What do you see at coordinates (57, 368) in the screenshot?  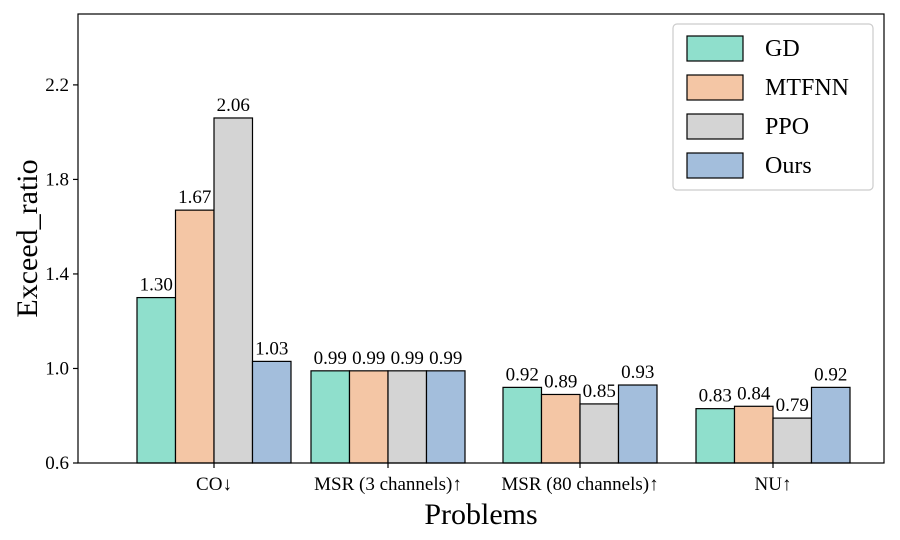 I see `y-tick-label: 1.0` at bounding box center [57, 368].